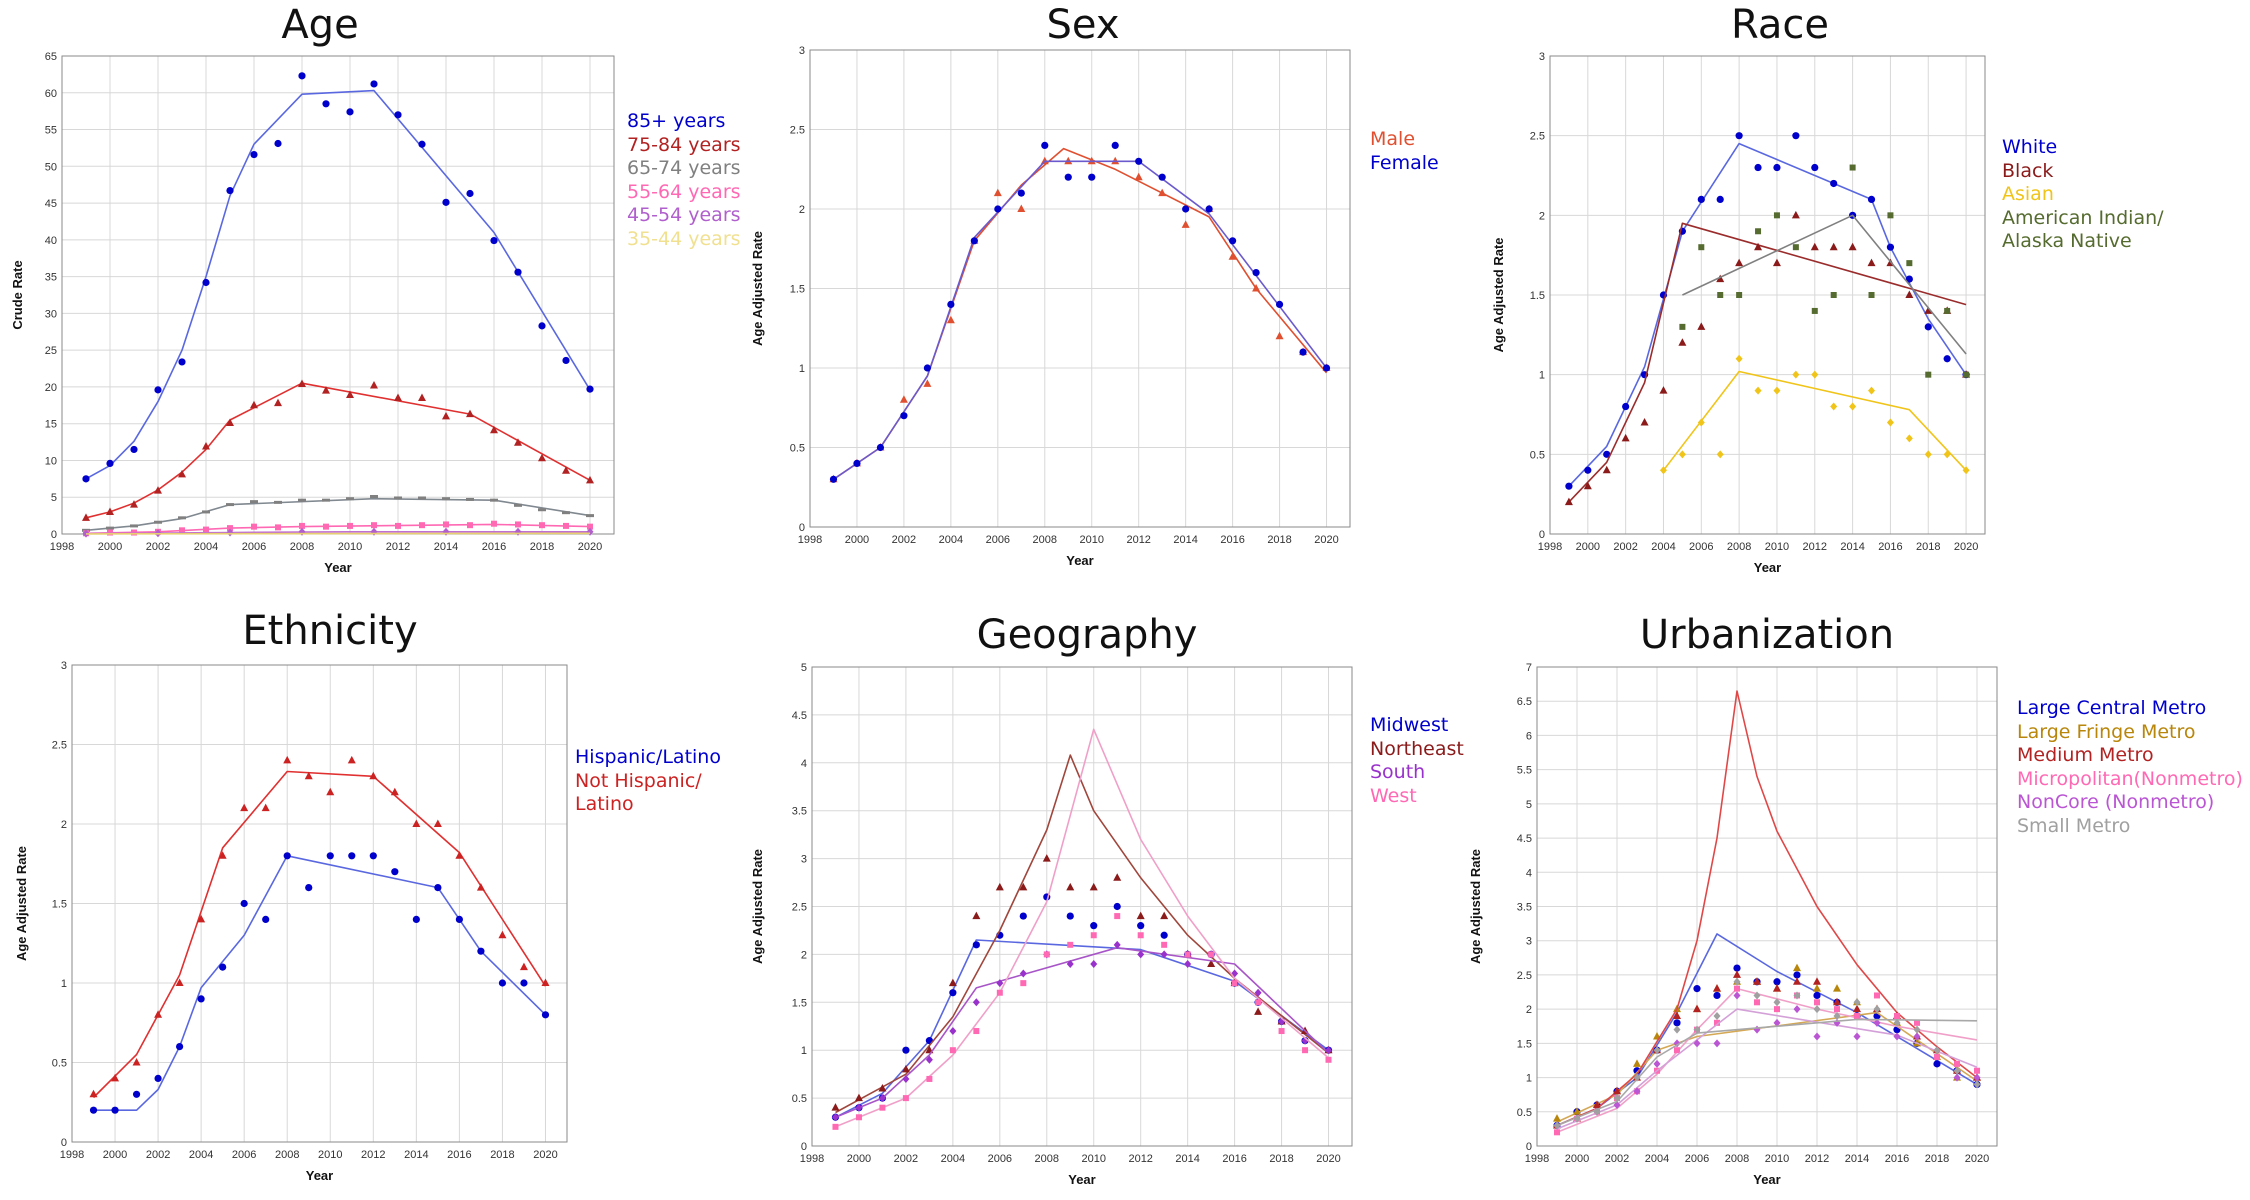 This screenshot has height=1200, width=2250. I want to click on ethnicity-y-tick-label: 2, so click(64, 825).